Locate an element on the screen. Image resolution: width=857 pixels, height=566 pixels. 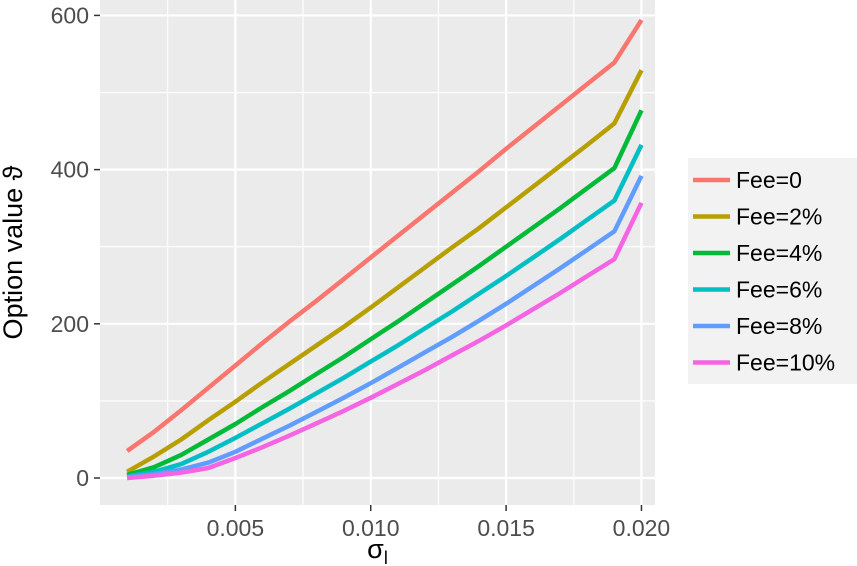
y-axis: 0 200 400 600 is located at coordinates (75, 246).